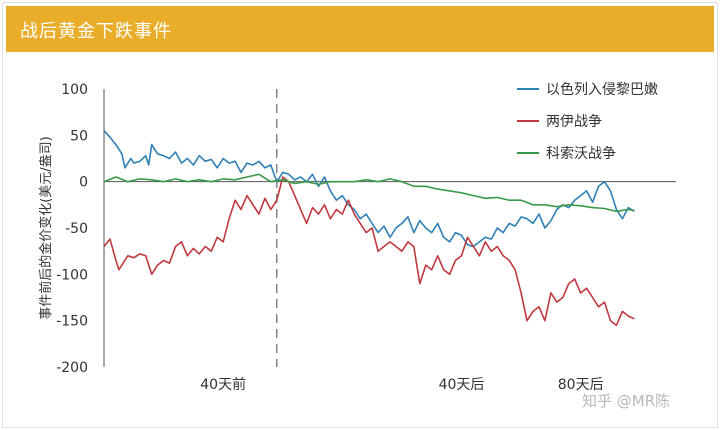  What do you see at coordinates (602, 89) in the screenshot?
I see `legend-label: 以色列入侵黎巴嫩` at bounding box center [602, 89].